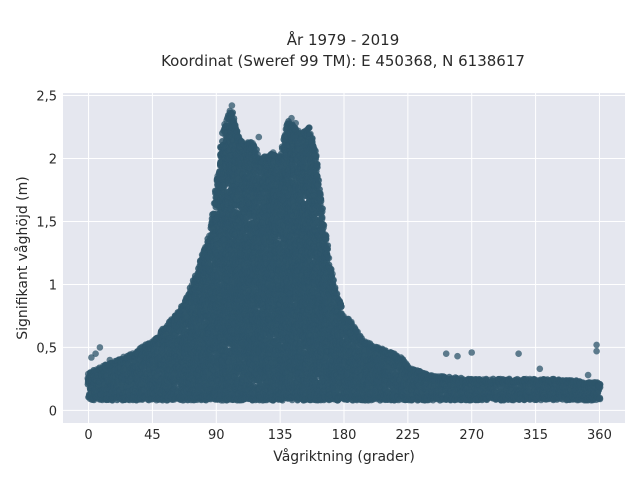 The image size is (640, 480). Describe the element at coordinates (237, 131) in the screenshot. I see `scatter-point` at that location.